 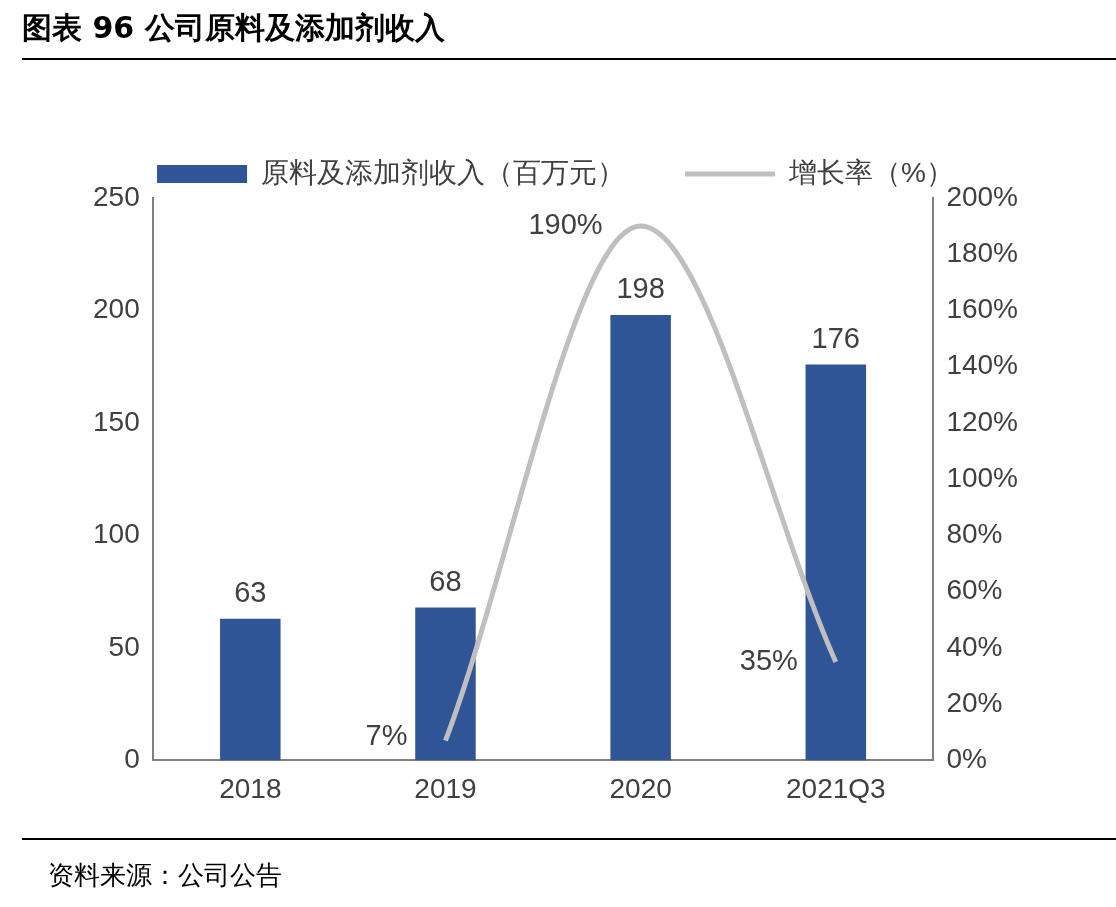 I want to click on y2-tick-label: 120%, so click(x=982, y=421).